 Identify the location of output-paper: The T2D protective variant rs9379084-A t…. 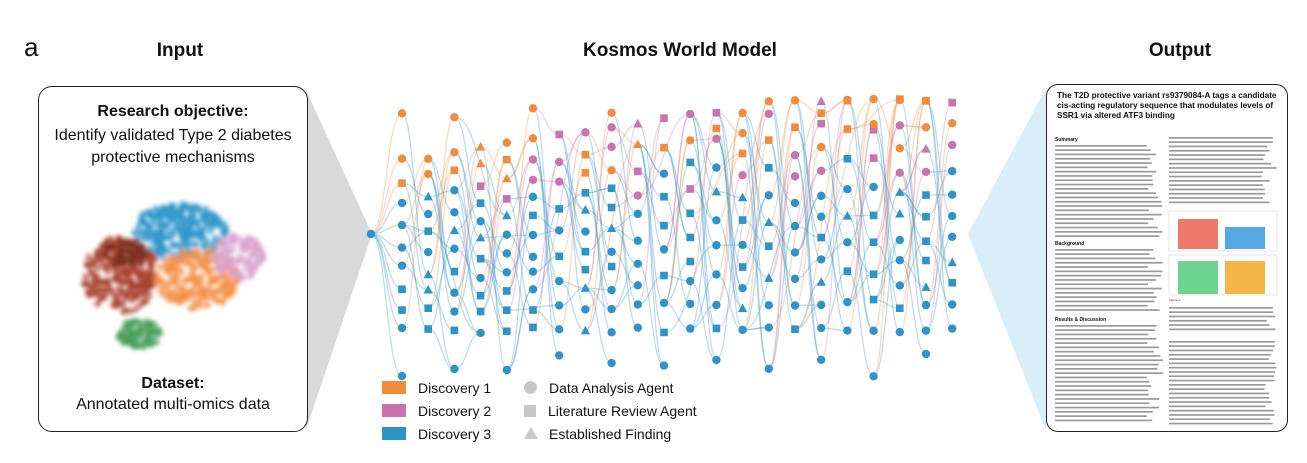
(1167, 258).